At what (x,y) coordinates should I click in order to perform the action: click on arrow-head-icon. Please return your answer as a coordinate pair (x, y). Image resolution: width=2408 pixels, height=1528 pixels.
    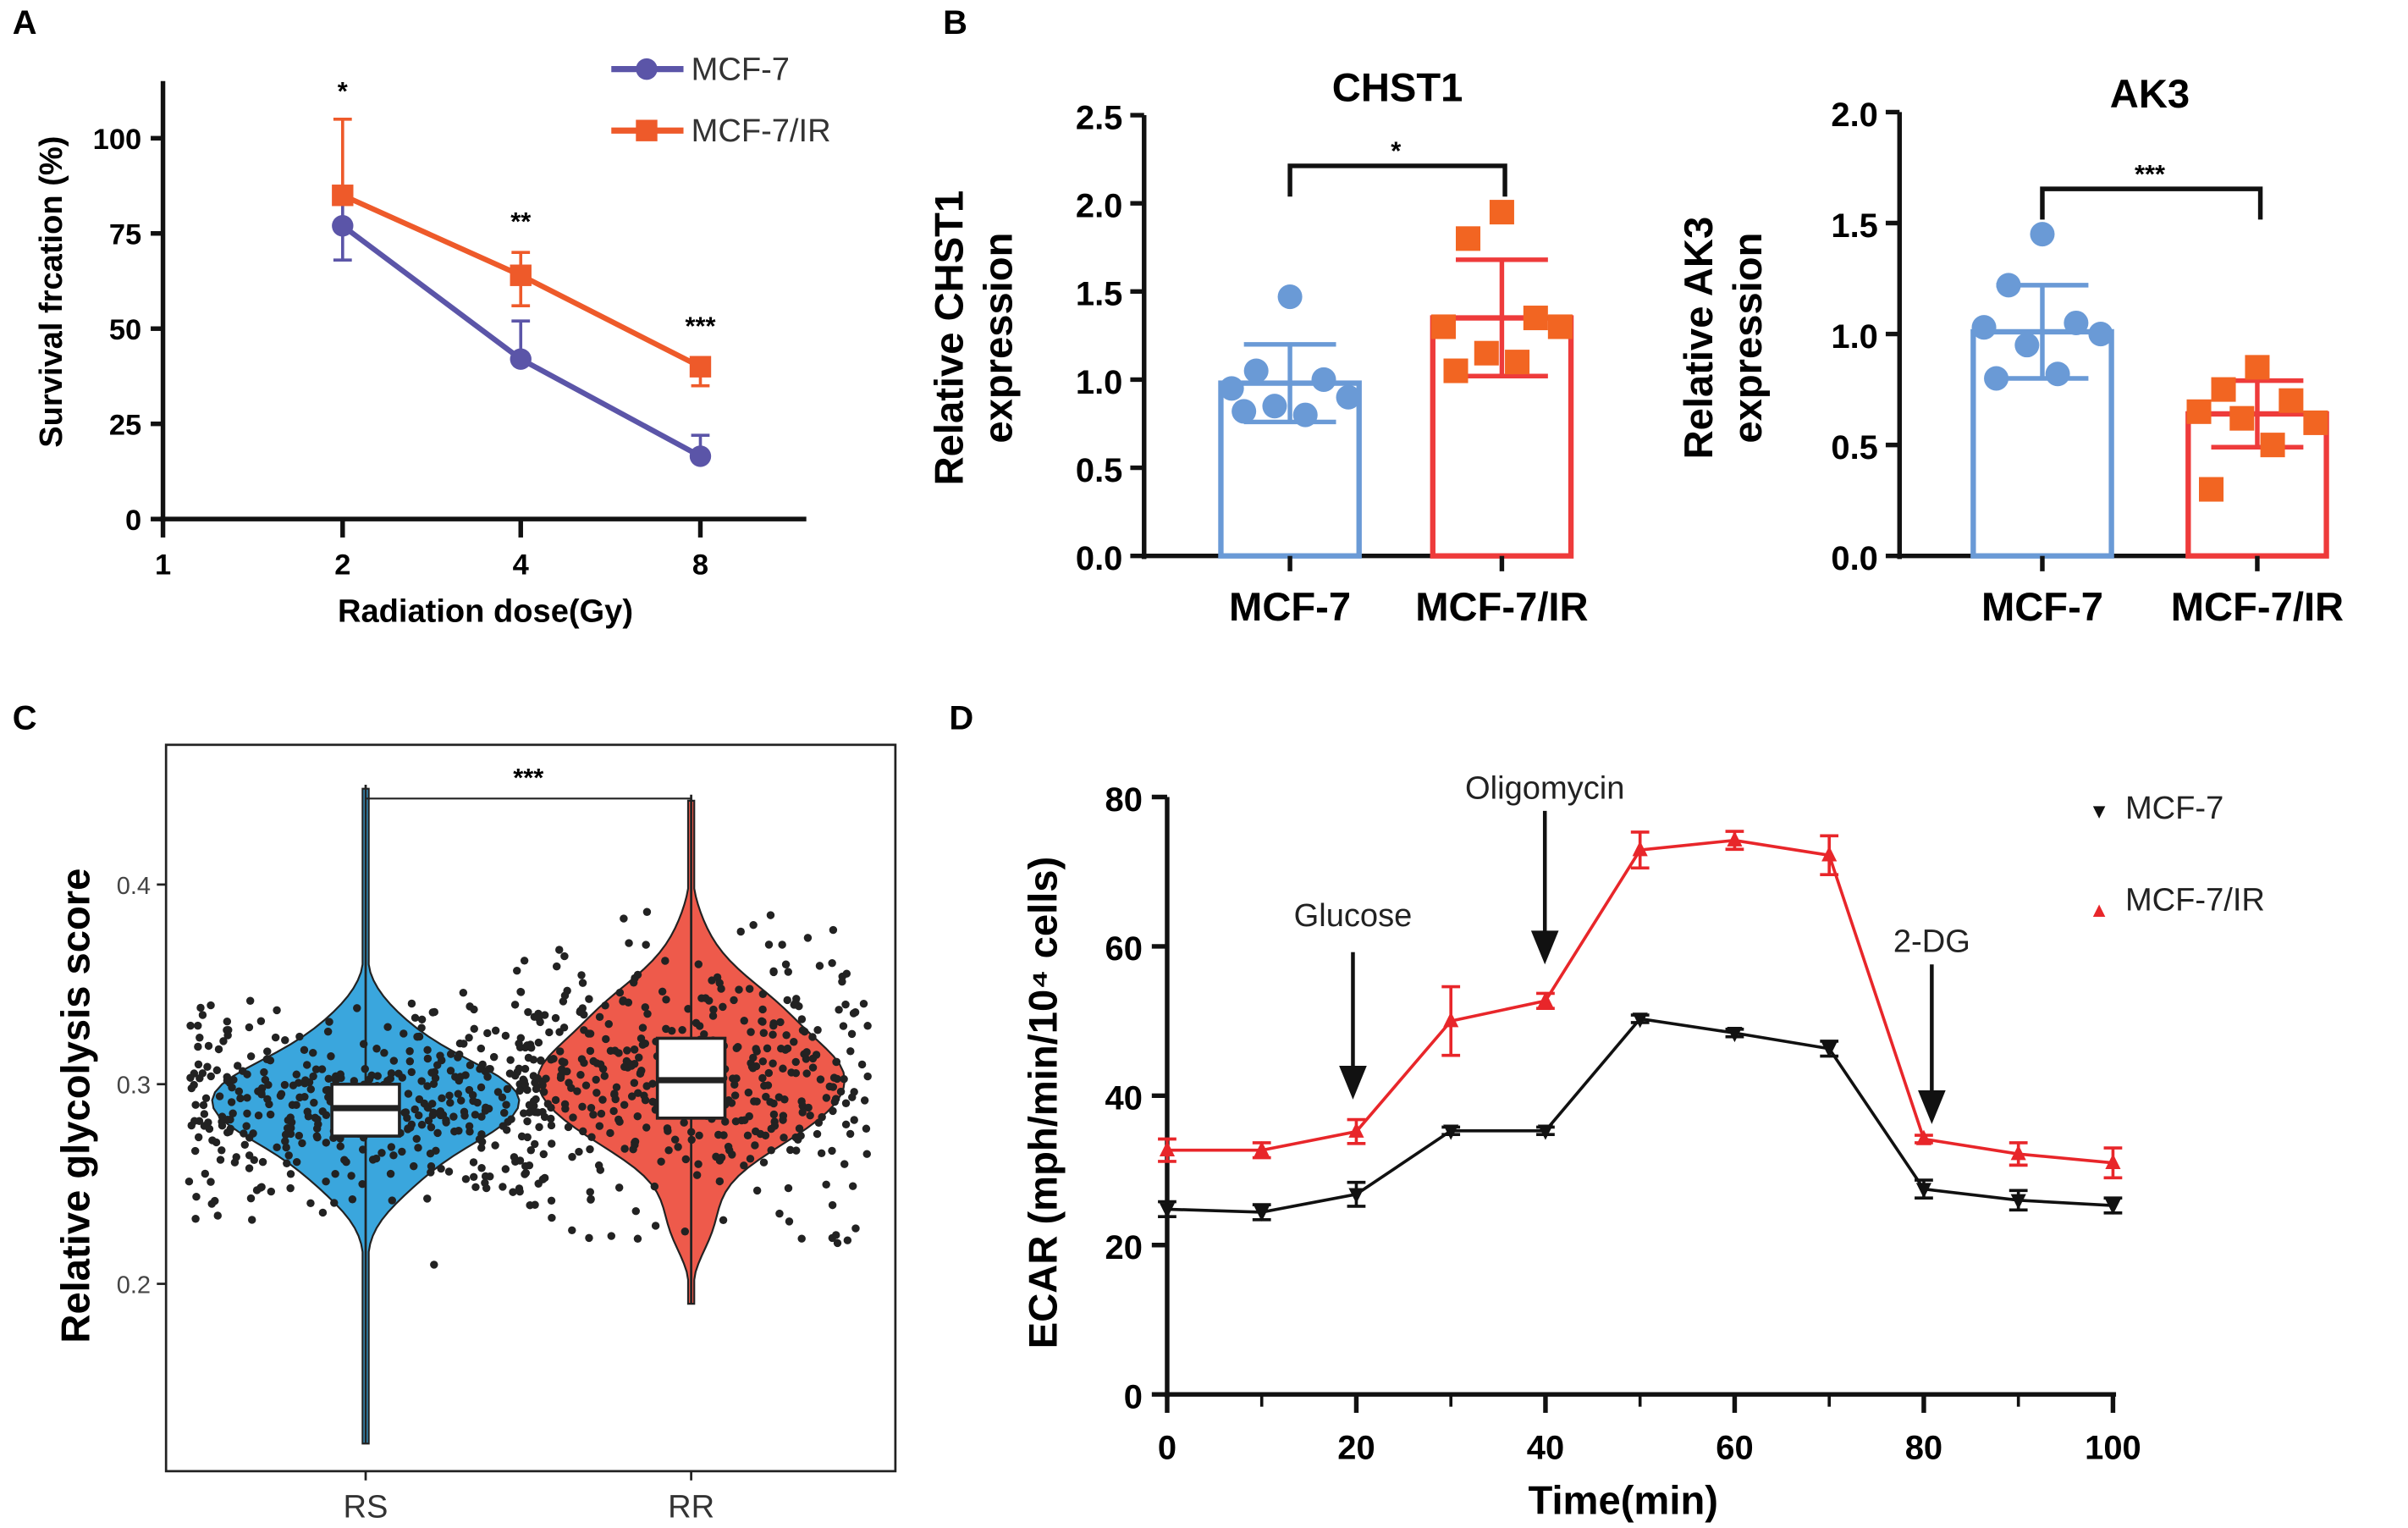
    Looking at the image, I should click on (1353, 1082).